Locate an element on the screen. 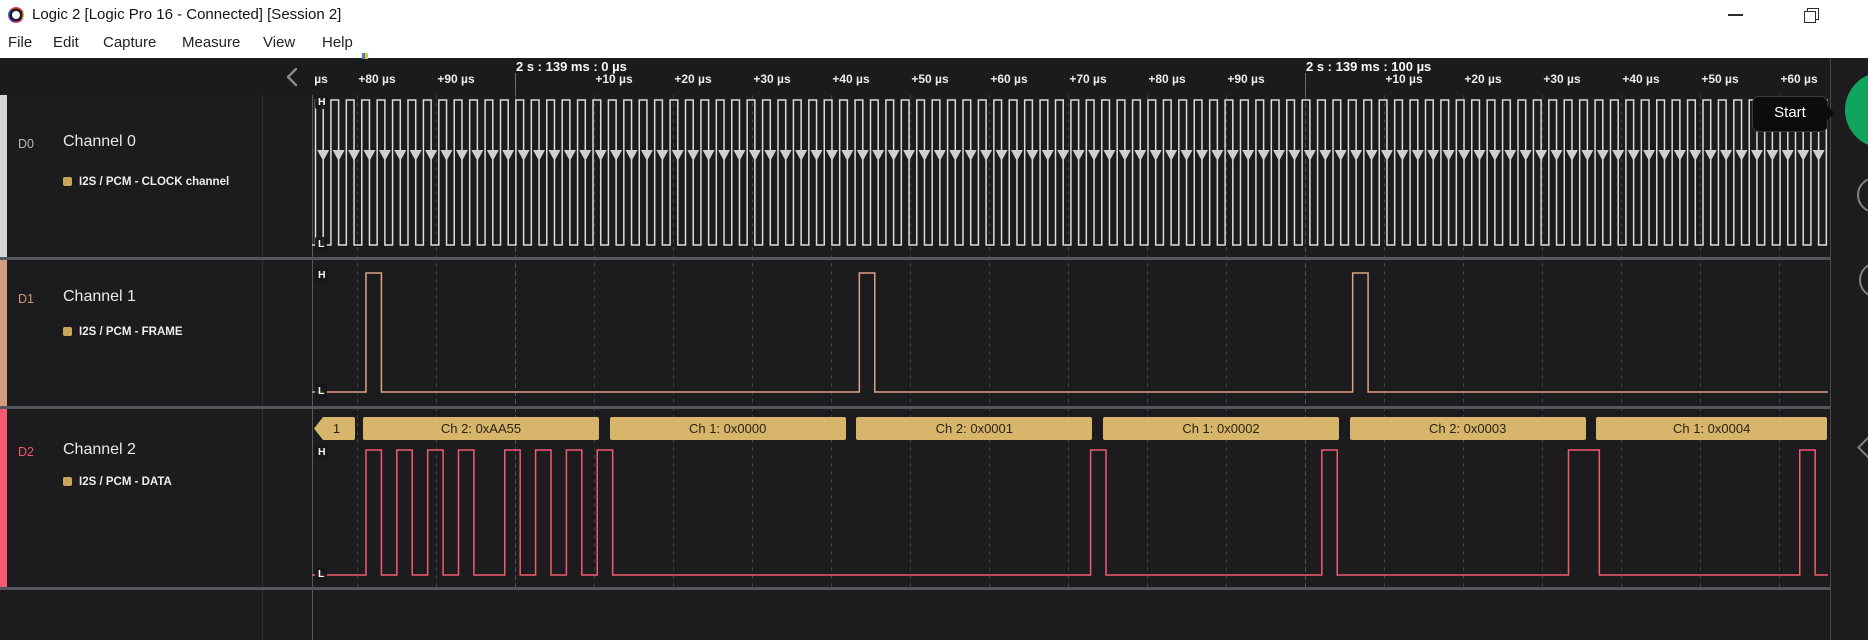  ruler-tick-label: +70 µs is located at coordinates (1088, 79).